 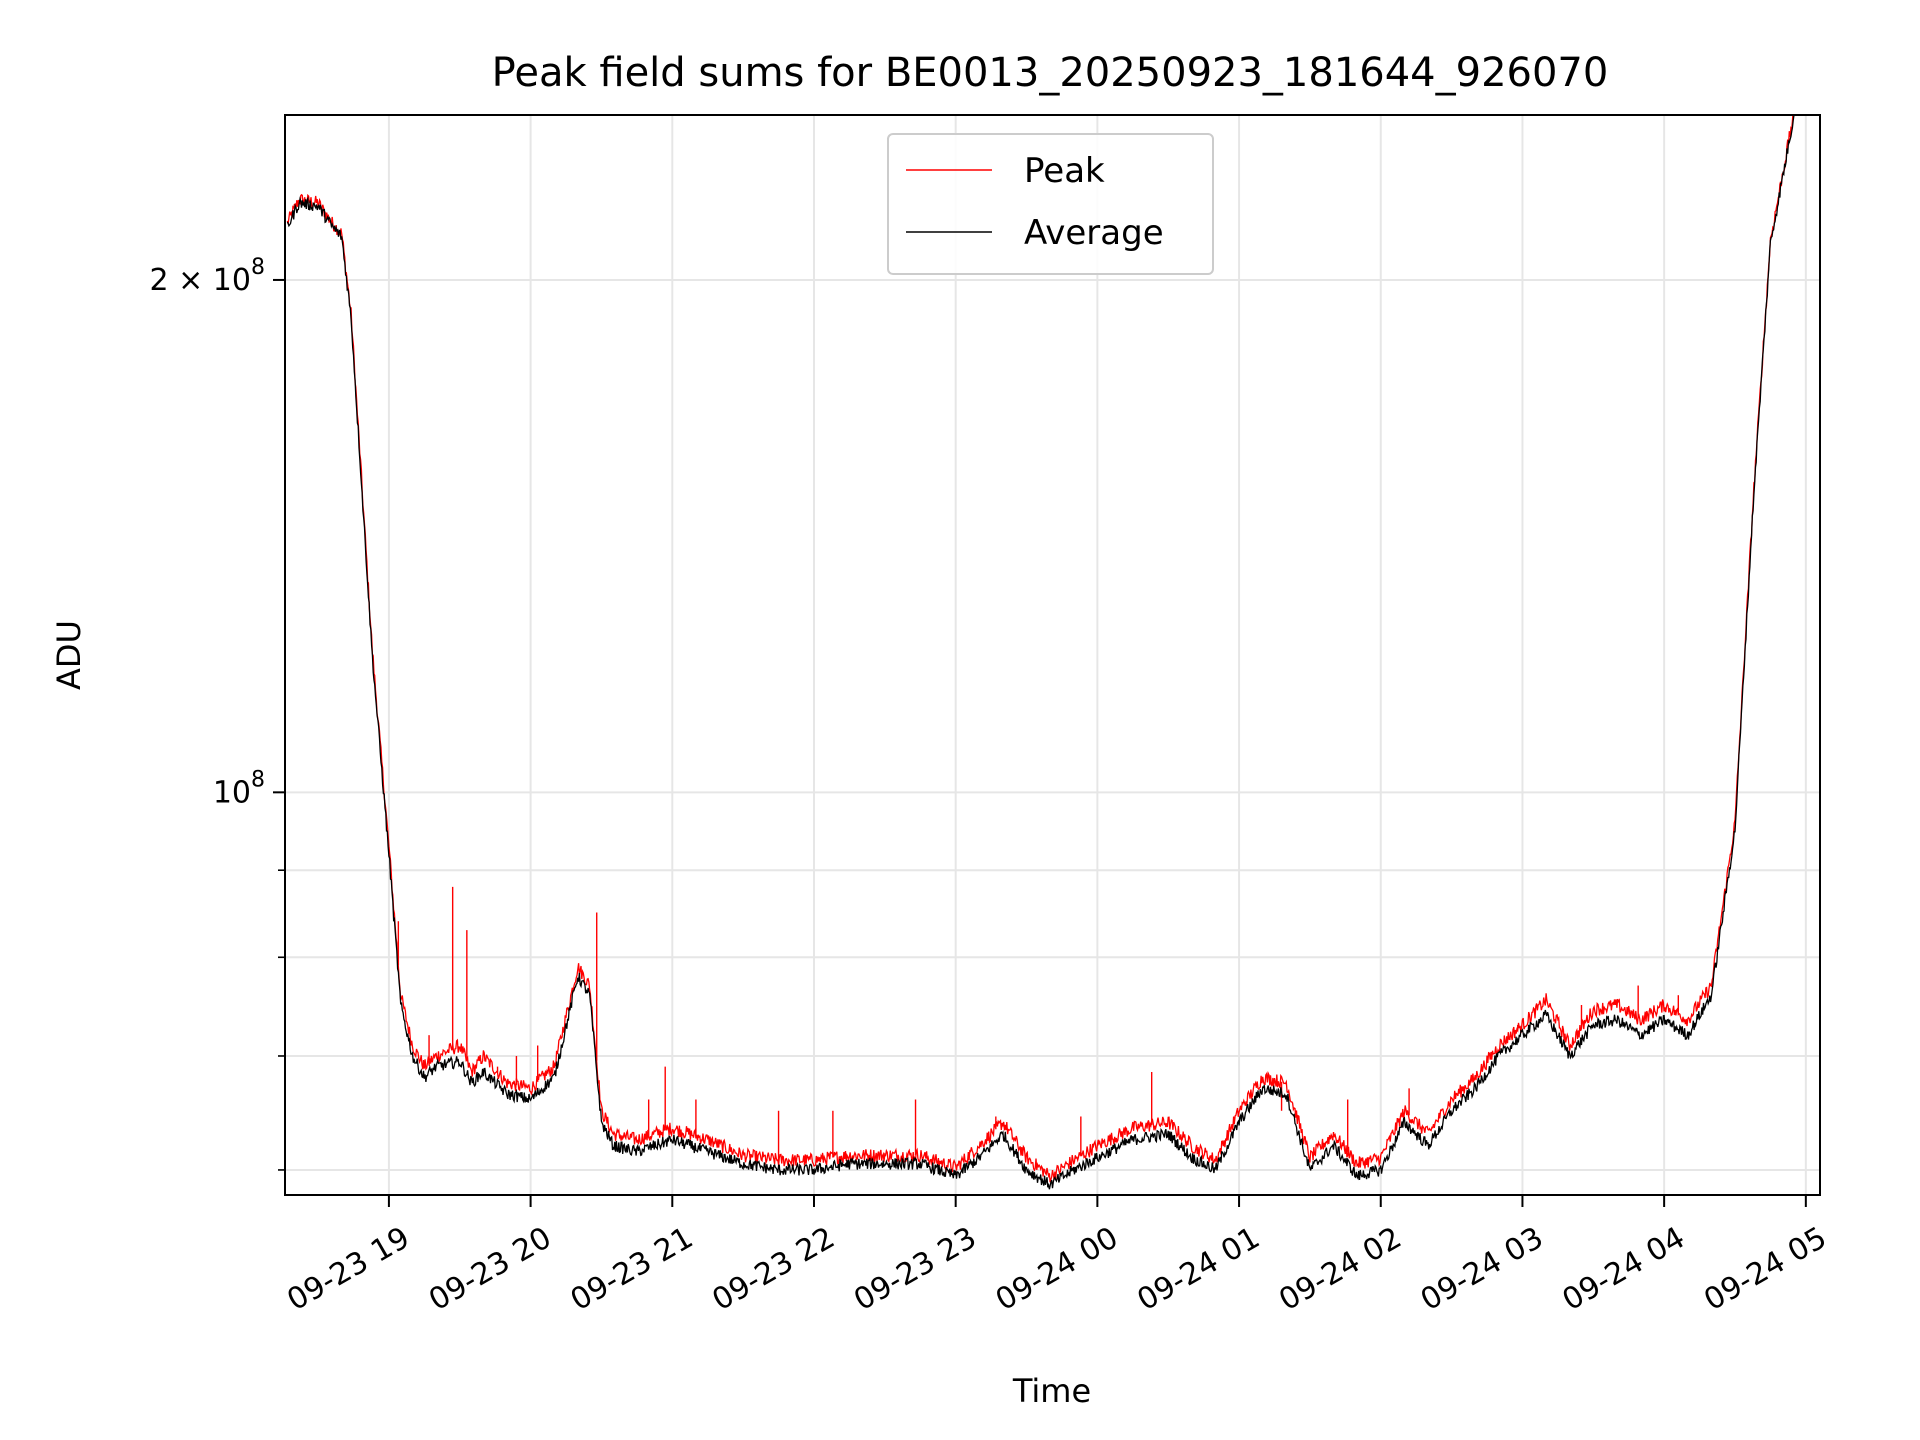 I want to click on y-tick-label: 2 × 10⁸, so click(x=207, y=276).